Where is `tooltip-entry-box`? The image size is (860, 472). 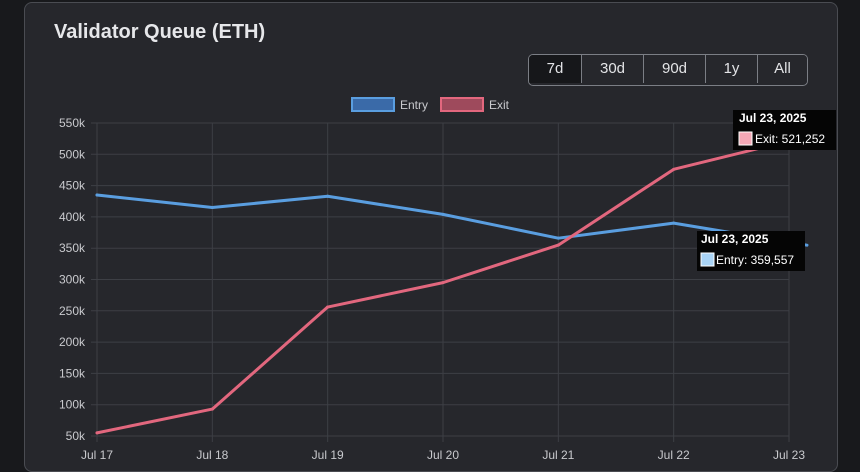
tooltip-entry-box is located at coordinates (751, 251).